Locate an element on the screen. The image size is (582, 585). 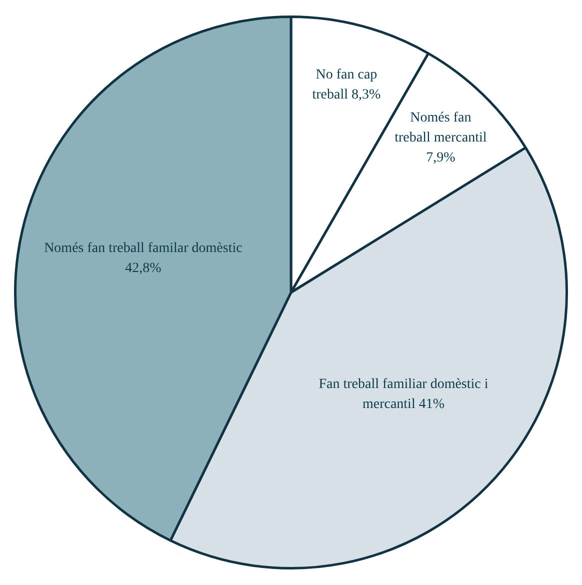
data-label: 7,9% is located at coordinates (441, 158).